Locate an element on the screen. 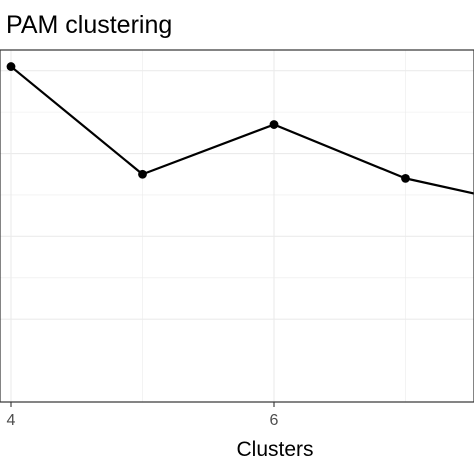 This screenshot has height=474, width=474. x-axis-title: Clusters is located at coordinates (274, 449).